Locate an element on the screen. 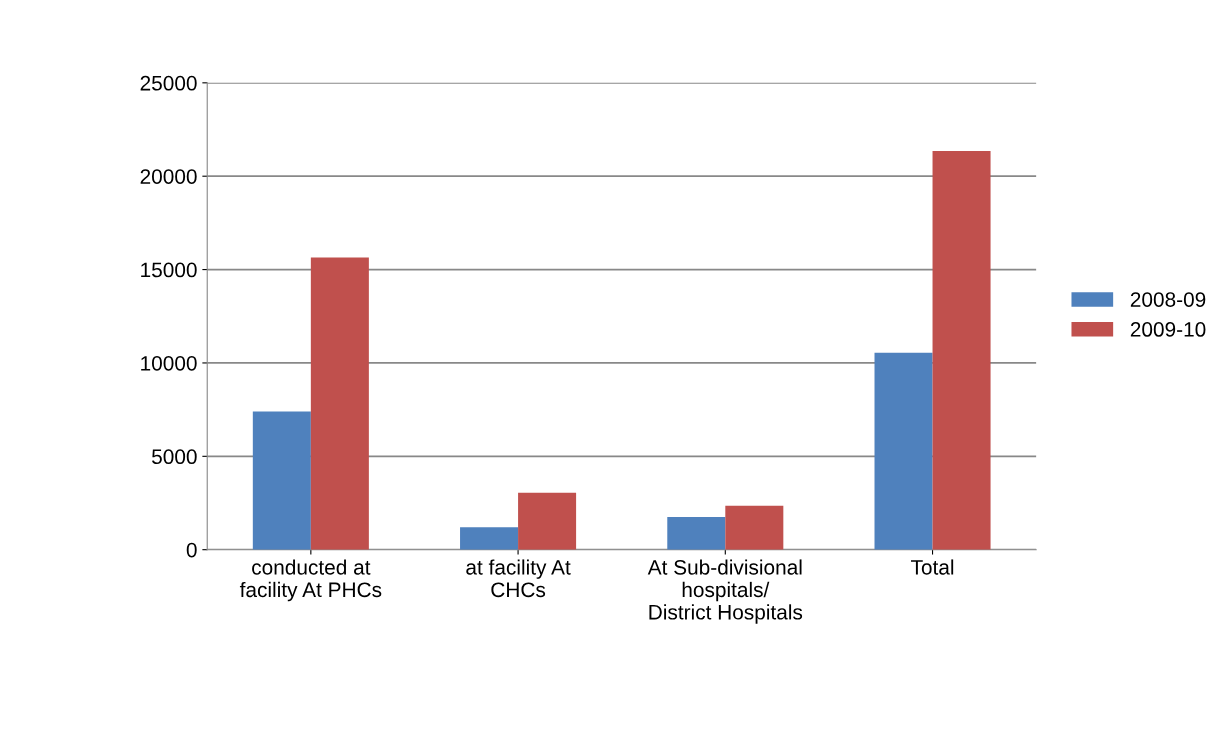 The width and height of the screenshot is (1219, 753). x-tick-label: Total is located at coordinates (932, 567).